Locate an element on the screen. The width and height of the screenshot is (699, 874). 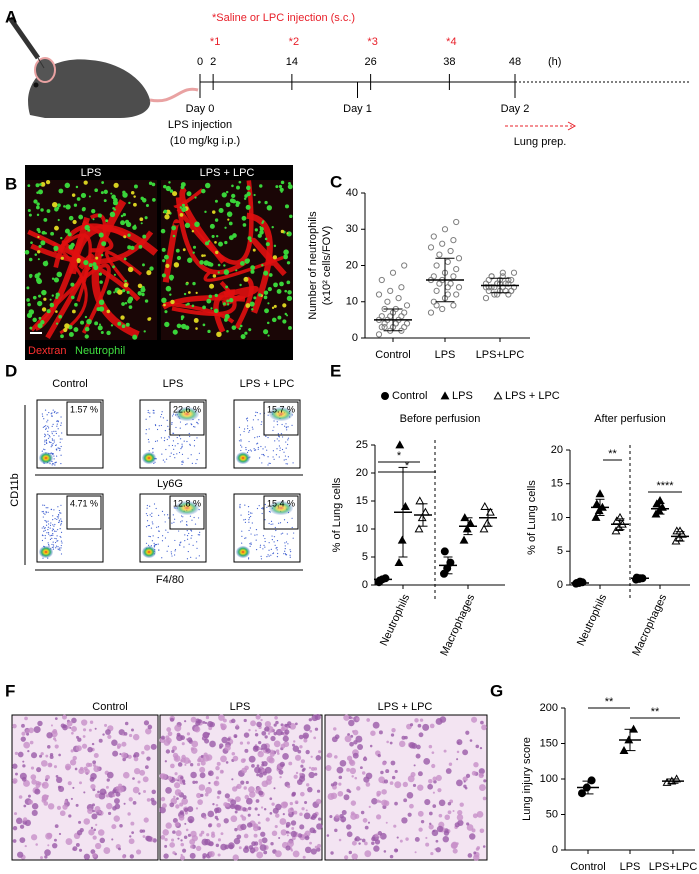
flow-cluster is located at coordinates (187, 508).